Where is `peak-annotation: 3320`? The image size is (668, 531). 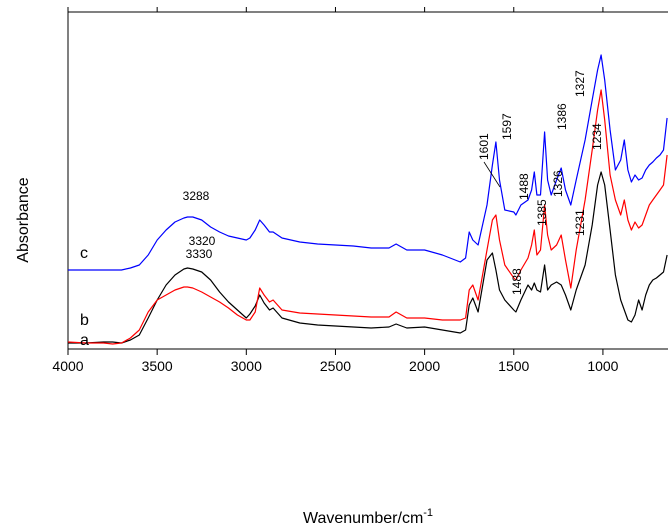 peak-annotation: 3320 is located at coordinates (202, 241).